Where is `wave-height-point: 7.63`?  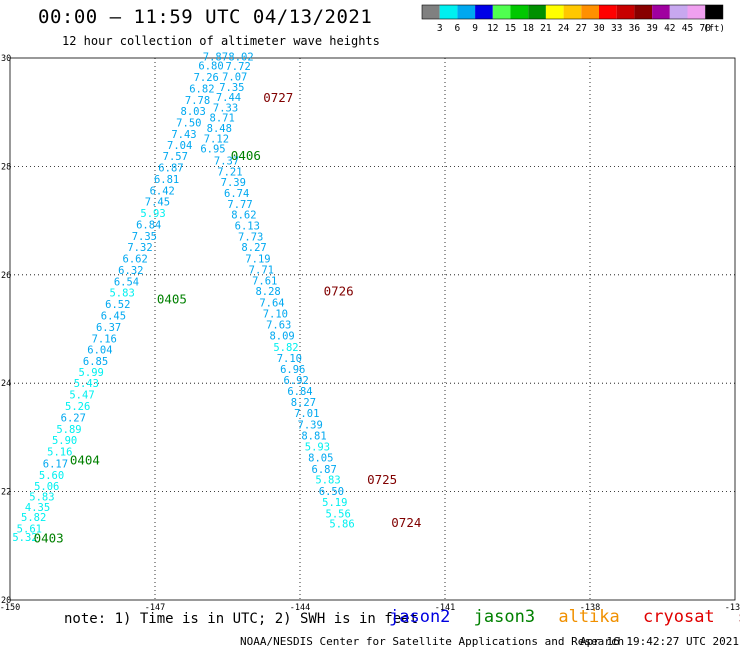 wave-height-point: 7.63 is located at coordinates (278, 326).